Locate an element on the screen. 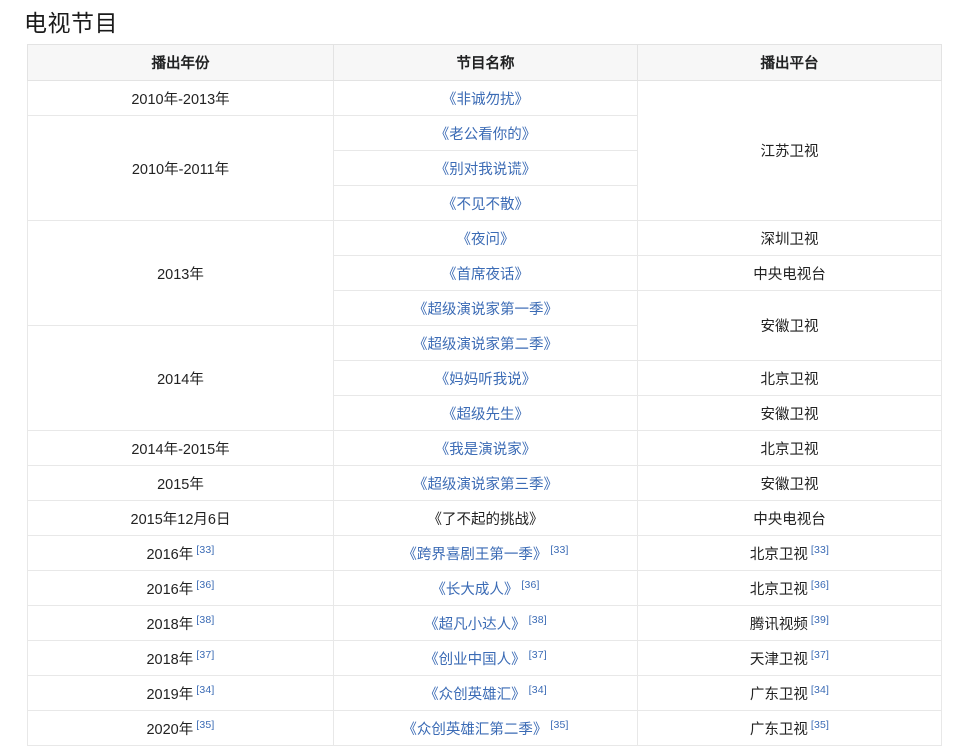 This screenshot has width=963, height=748. cell-platform: 安徽卫视 is located at coordinates (789, 325).